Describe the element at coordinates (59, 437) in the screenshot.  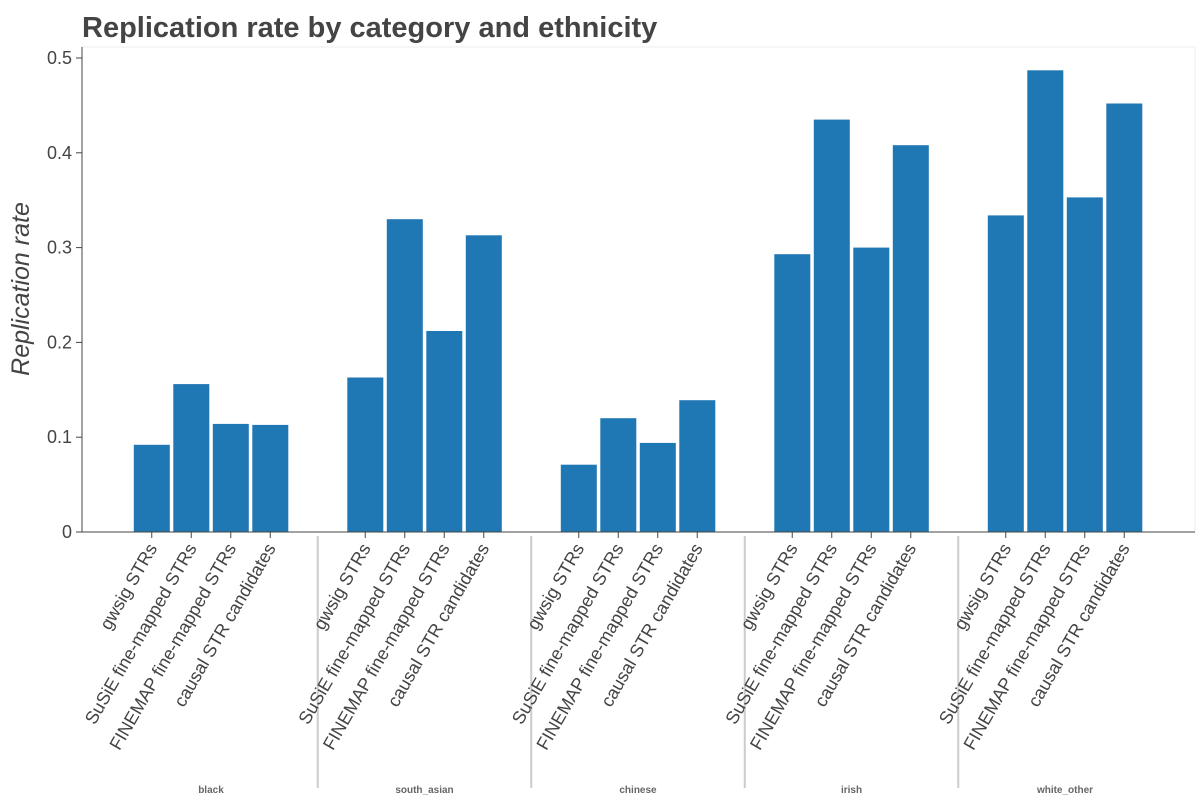
I see `y-tick-label: 0.1` at that location.